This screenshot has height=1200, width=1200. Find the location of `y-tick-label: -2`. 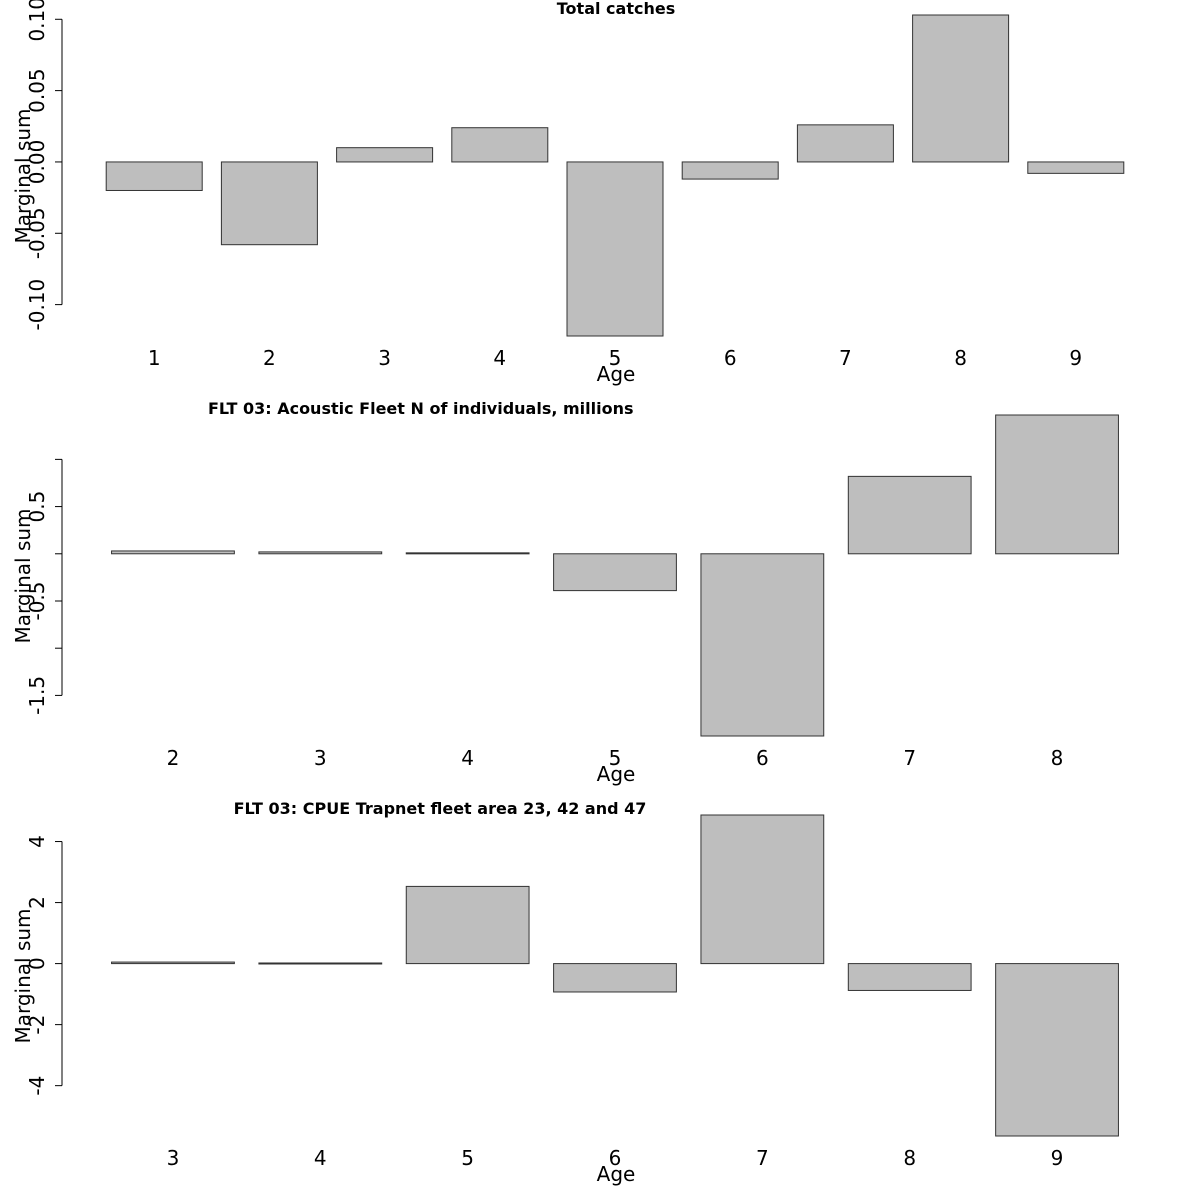

y-tick-label: -2 is located at coordinates (37, 1025).